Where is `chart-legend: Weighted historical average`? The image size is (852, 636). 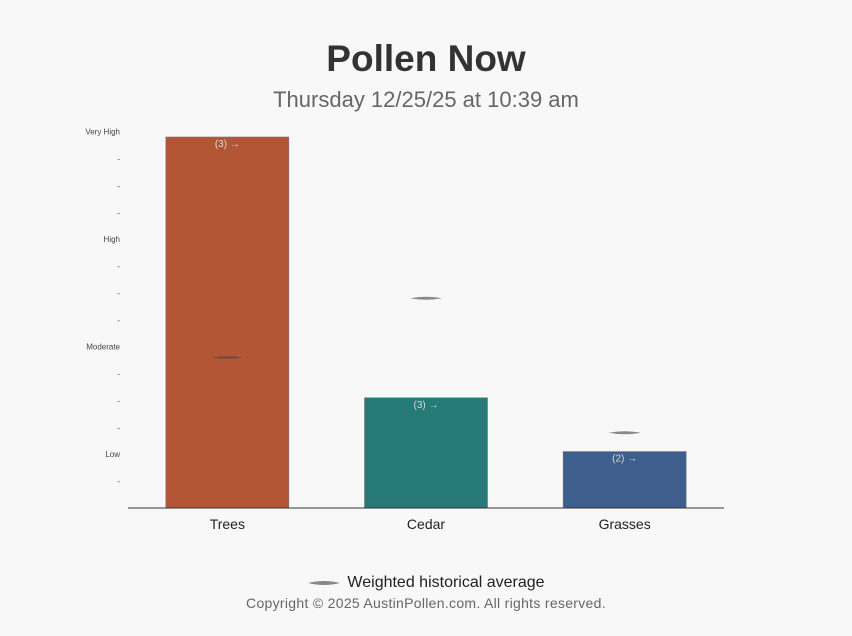
chart-legend: Weighted historical average is located at coordinates (426, 583).